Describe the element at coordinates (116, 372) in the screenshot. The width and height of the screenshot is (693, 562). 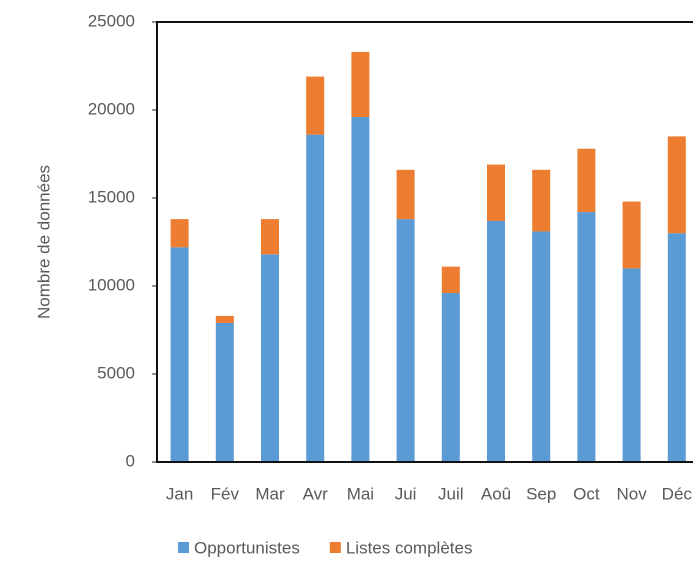
I see `y-tick-label: 5000` at that location.